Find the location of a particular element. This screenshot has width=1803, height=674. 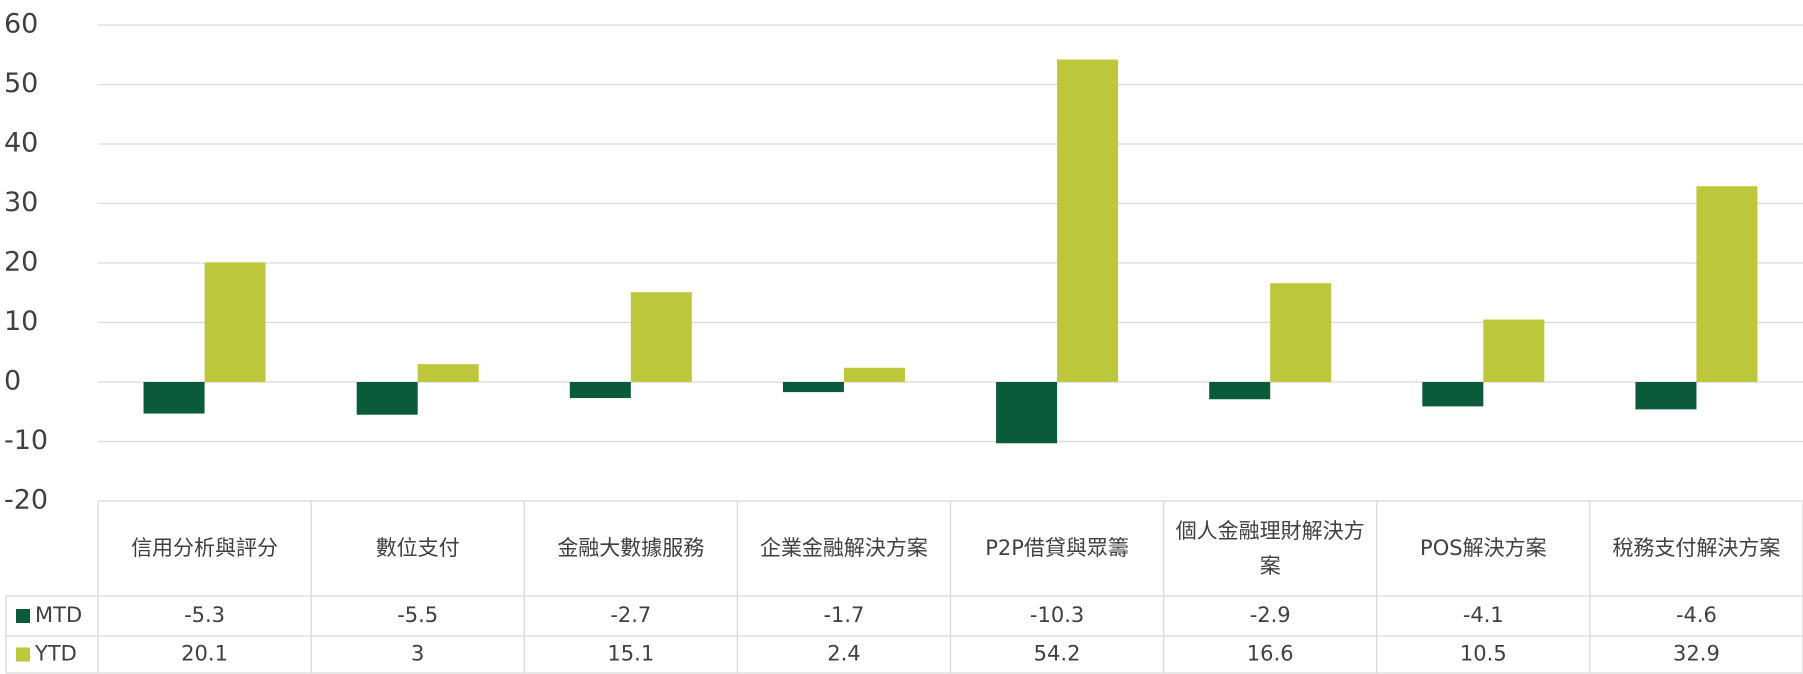

table-value: 16.6 is located at coordinates (1270, 654).